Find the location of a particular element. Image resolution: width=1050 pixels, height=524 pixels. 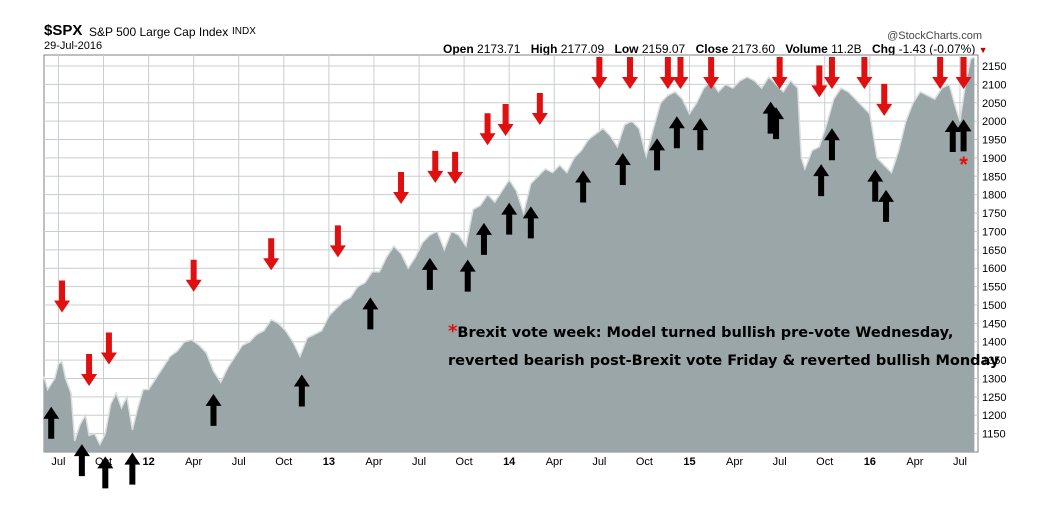

annotation-star: * is located at coordinates (453, 331).